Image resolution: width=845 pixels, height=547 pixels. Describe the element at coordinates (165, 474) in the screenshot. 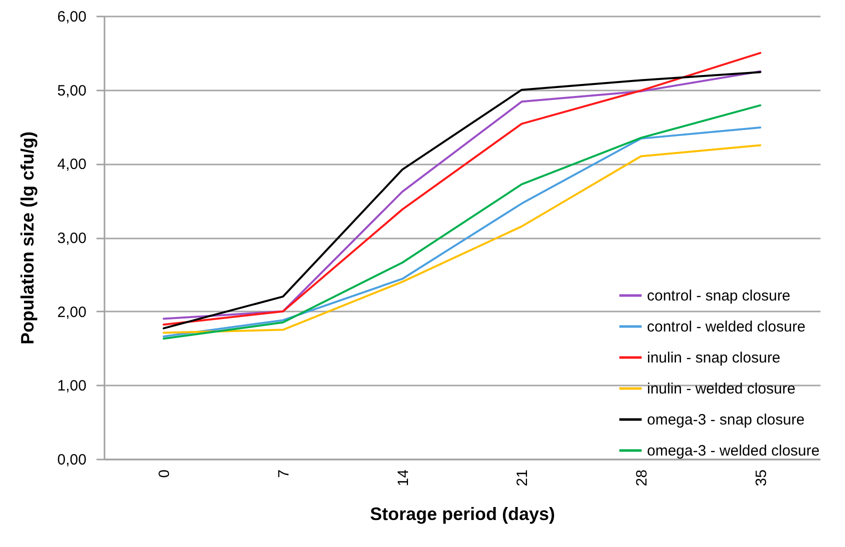

I see `x-tick-label: 0` at that location.